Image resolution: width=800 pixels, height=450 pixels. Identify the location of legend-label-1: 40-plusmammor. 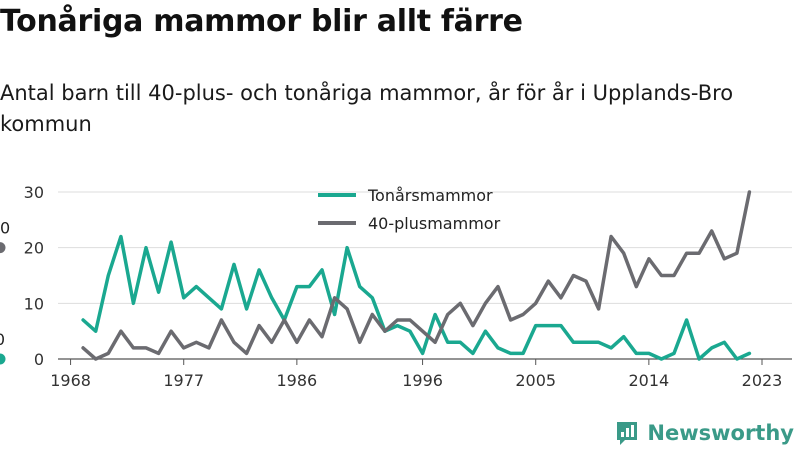
(434, 223).